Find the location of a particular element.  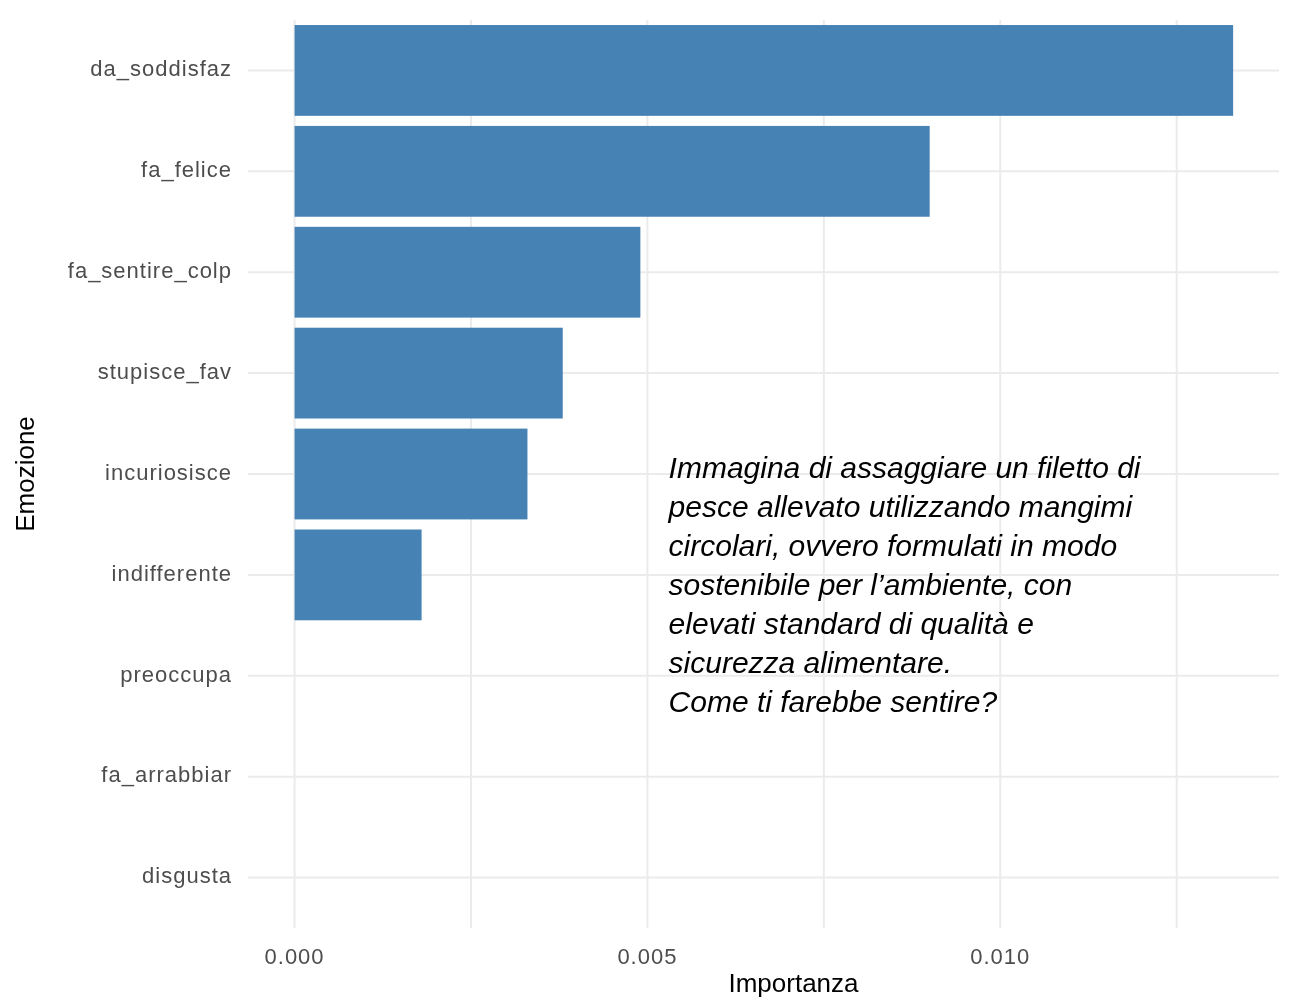

x-tick-label: 0.010 is located at coordinates (1000, 956).